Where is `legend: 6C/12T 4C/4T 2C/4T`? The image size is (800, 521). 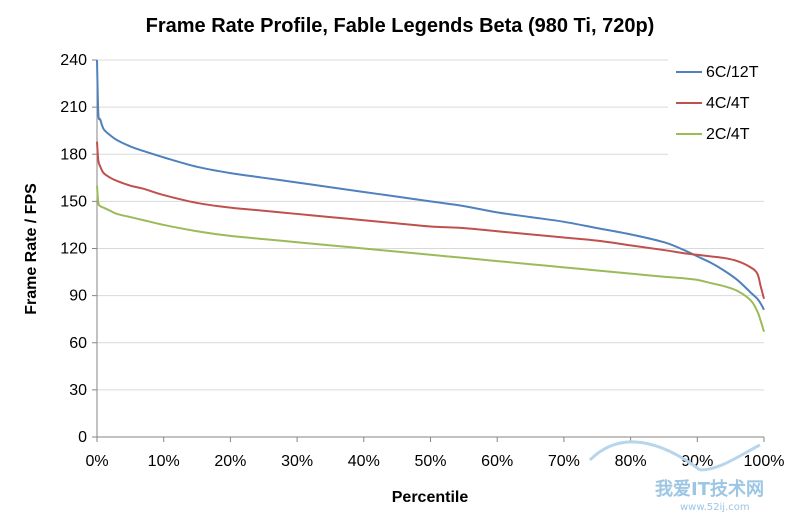 legend: 6C/12T 4C/4T 2C/4T is located at coordinates (724, 105).